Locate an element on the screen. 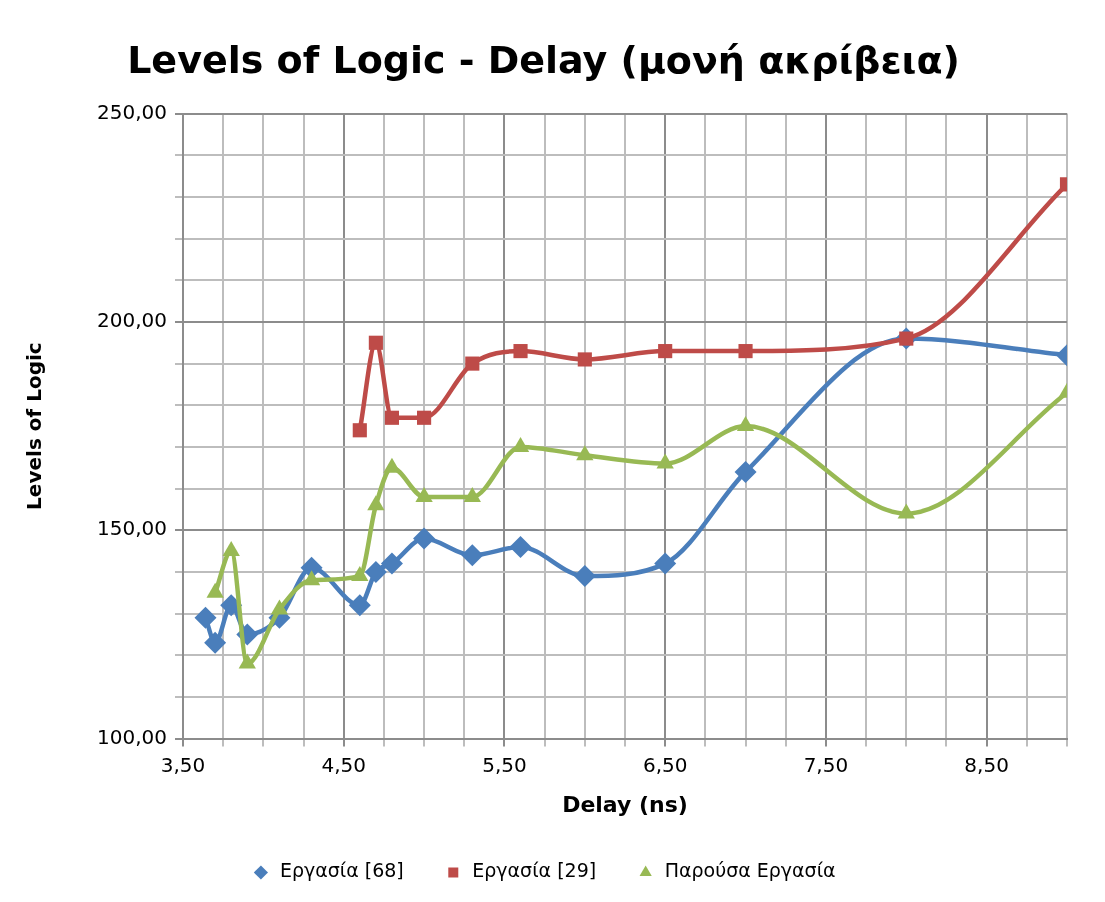 The height and width of the screenshot is (902, 1105). y-axis-title: Levels of Logic is located at coordinates (34, 426).